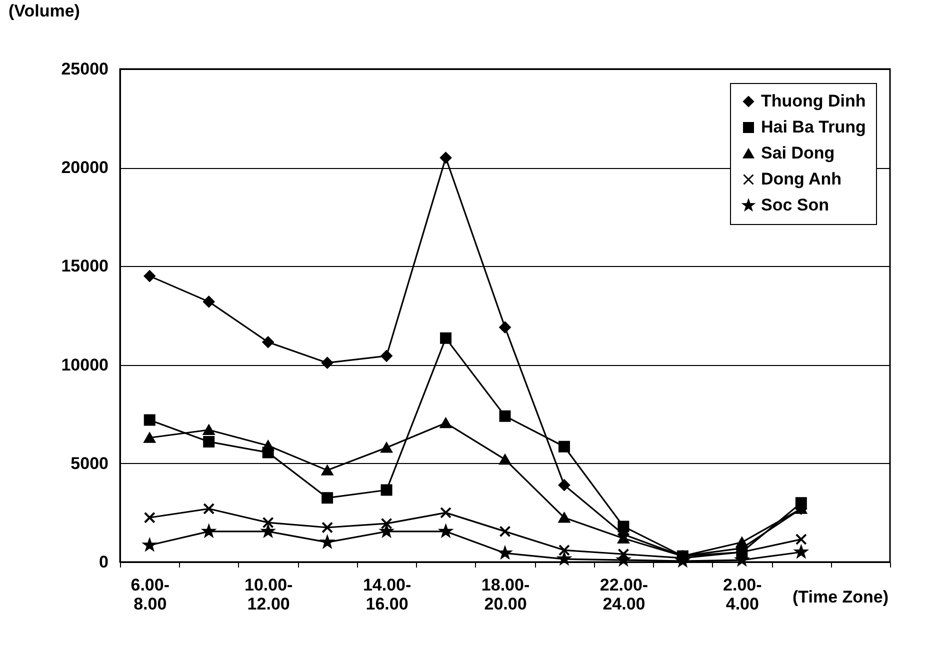 This screenshot has height=648, width=936. What do you see at coordinates (89, 463) in the screenshot?
I see `y-tick-label: 5000` at bounding box center [89, 463].